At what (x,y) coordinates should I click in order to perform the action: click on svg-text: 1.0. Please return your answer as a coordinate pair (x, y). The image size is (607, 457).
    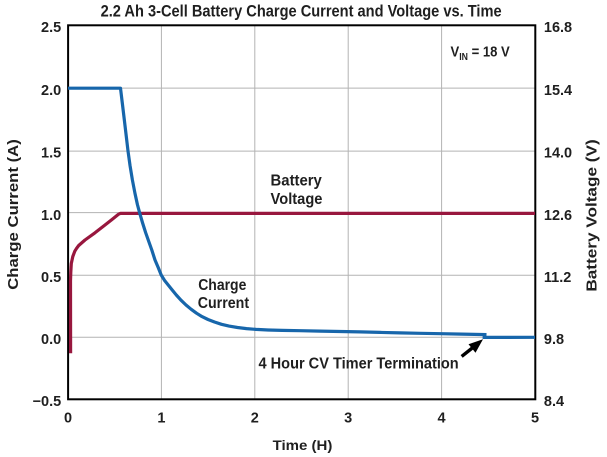
    Looking at the image, I should click on (51, 216).